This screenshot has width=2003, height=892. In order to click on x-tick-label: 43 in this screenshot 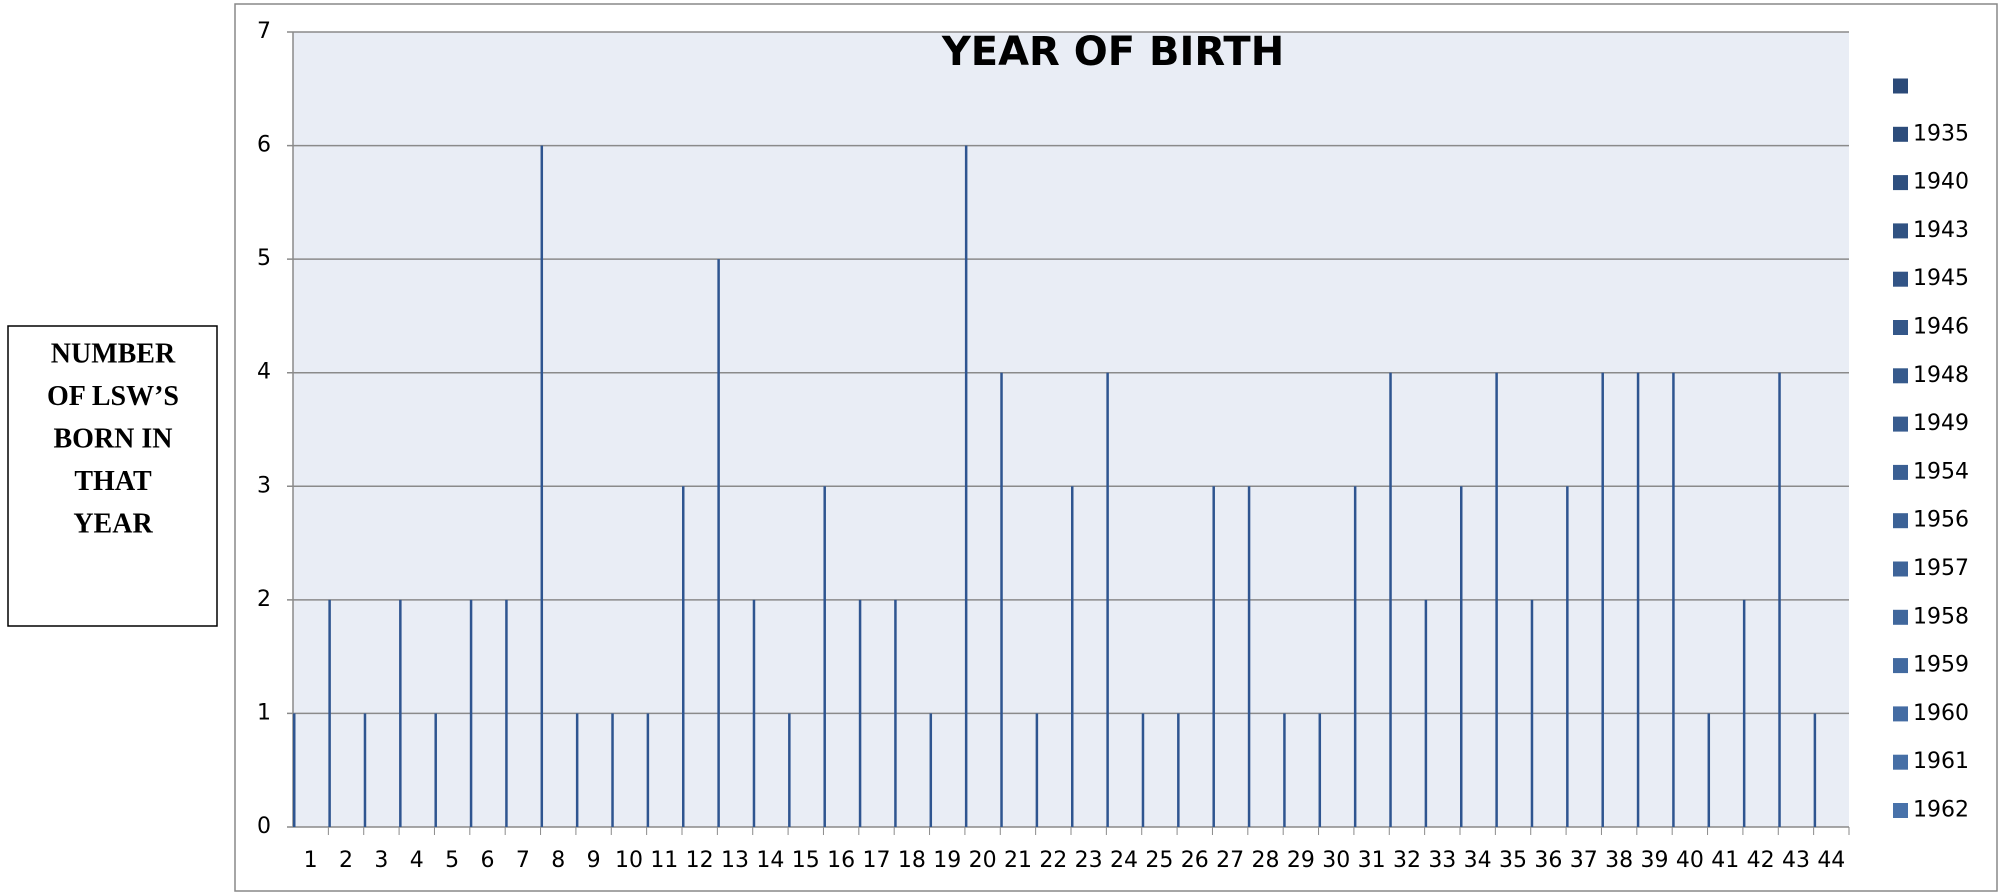, I will do `click(1796, 860)`.